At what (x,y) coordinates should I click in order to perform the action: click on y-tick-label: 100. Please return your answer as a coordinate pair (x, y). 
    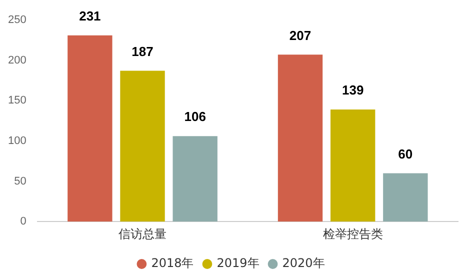
    Looking at the image, I should click on (17, 140).